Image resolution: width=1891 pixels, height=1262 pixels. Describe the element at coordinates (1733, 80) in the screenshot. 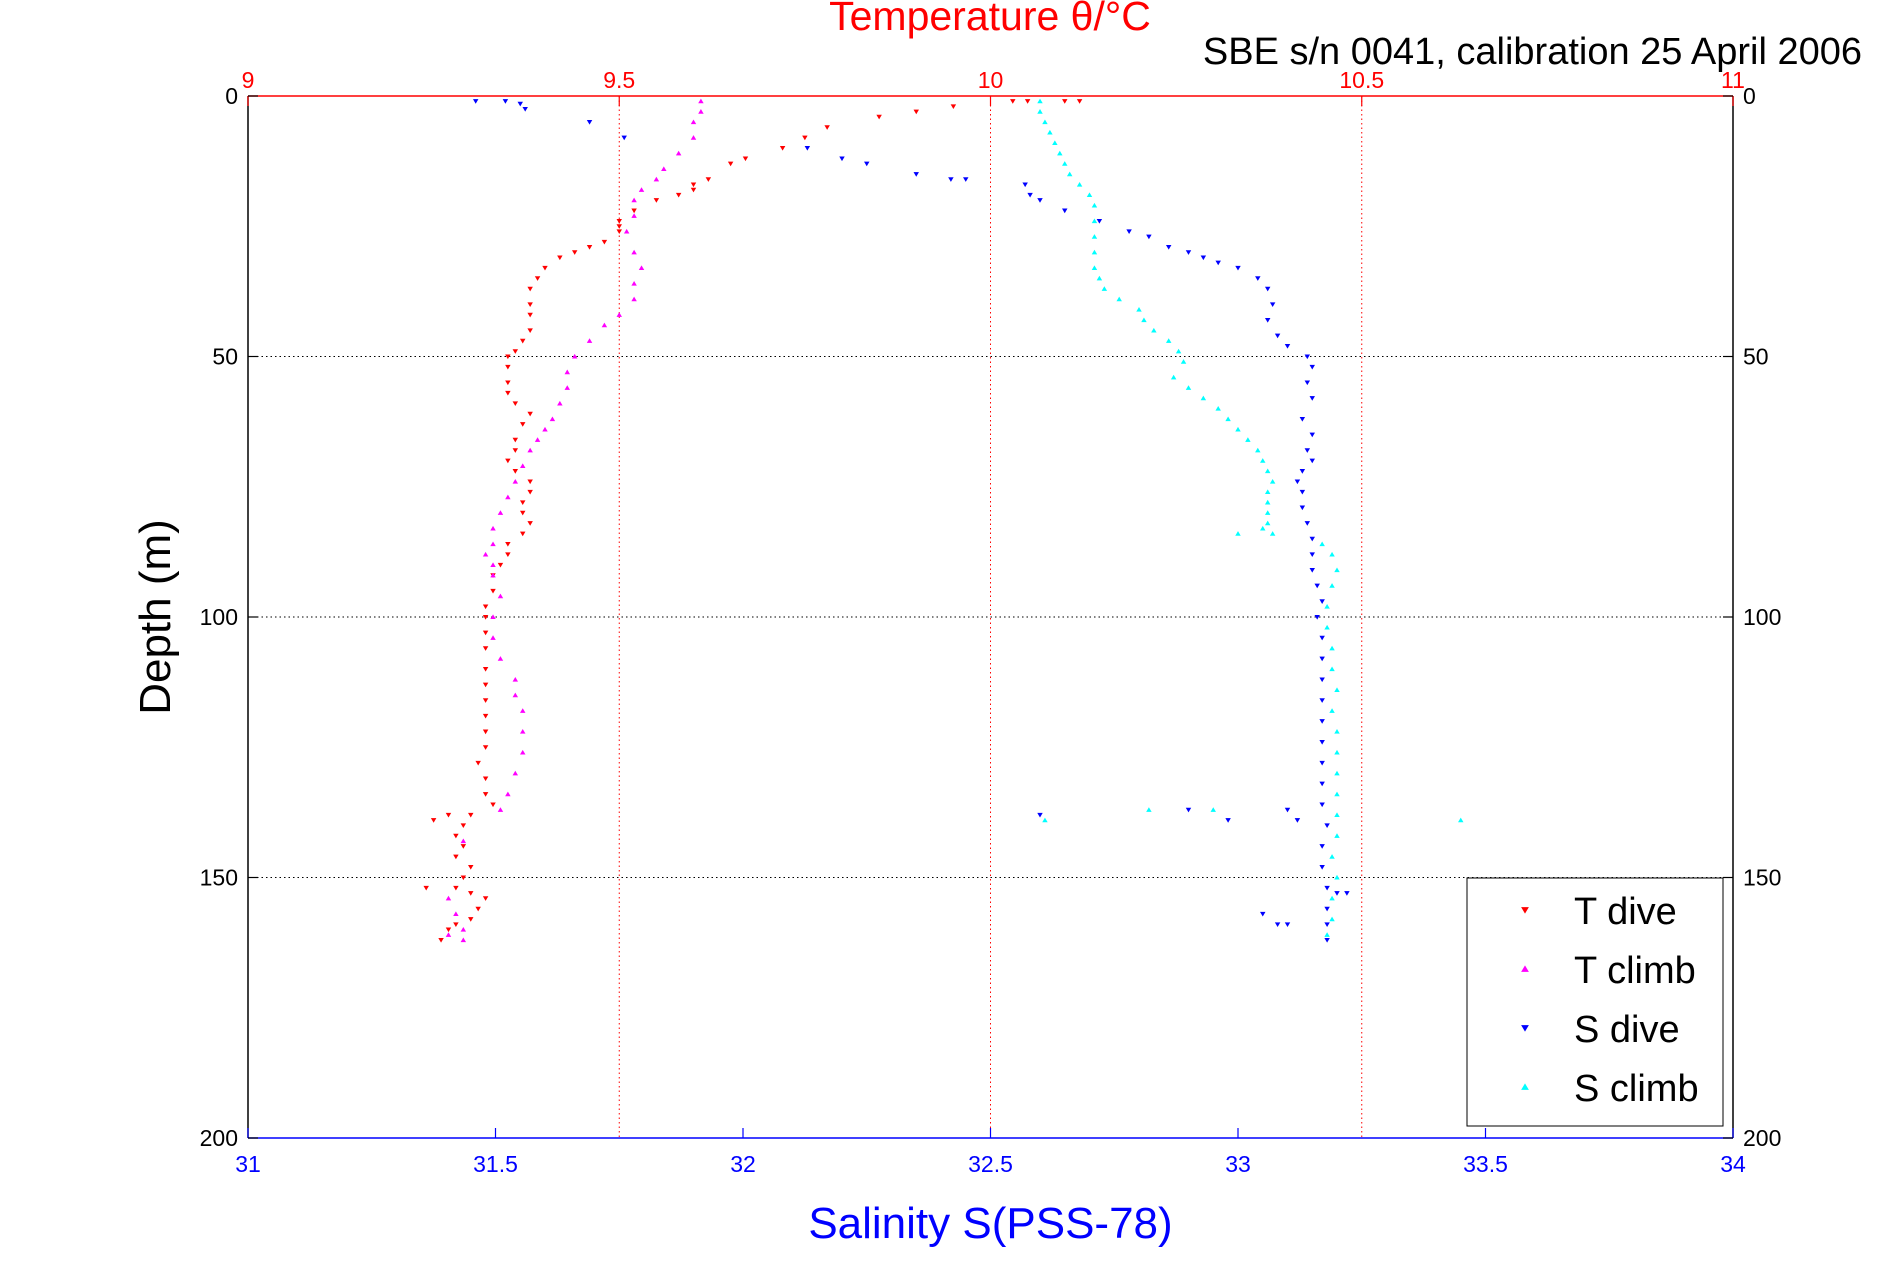

I see `top-tick-label: 11` at that location.